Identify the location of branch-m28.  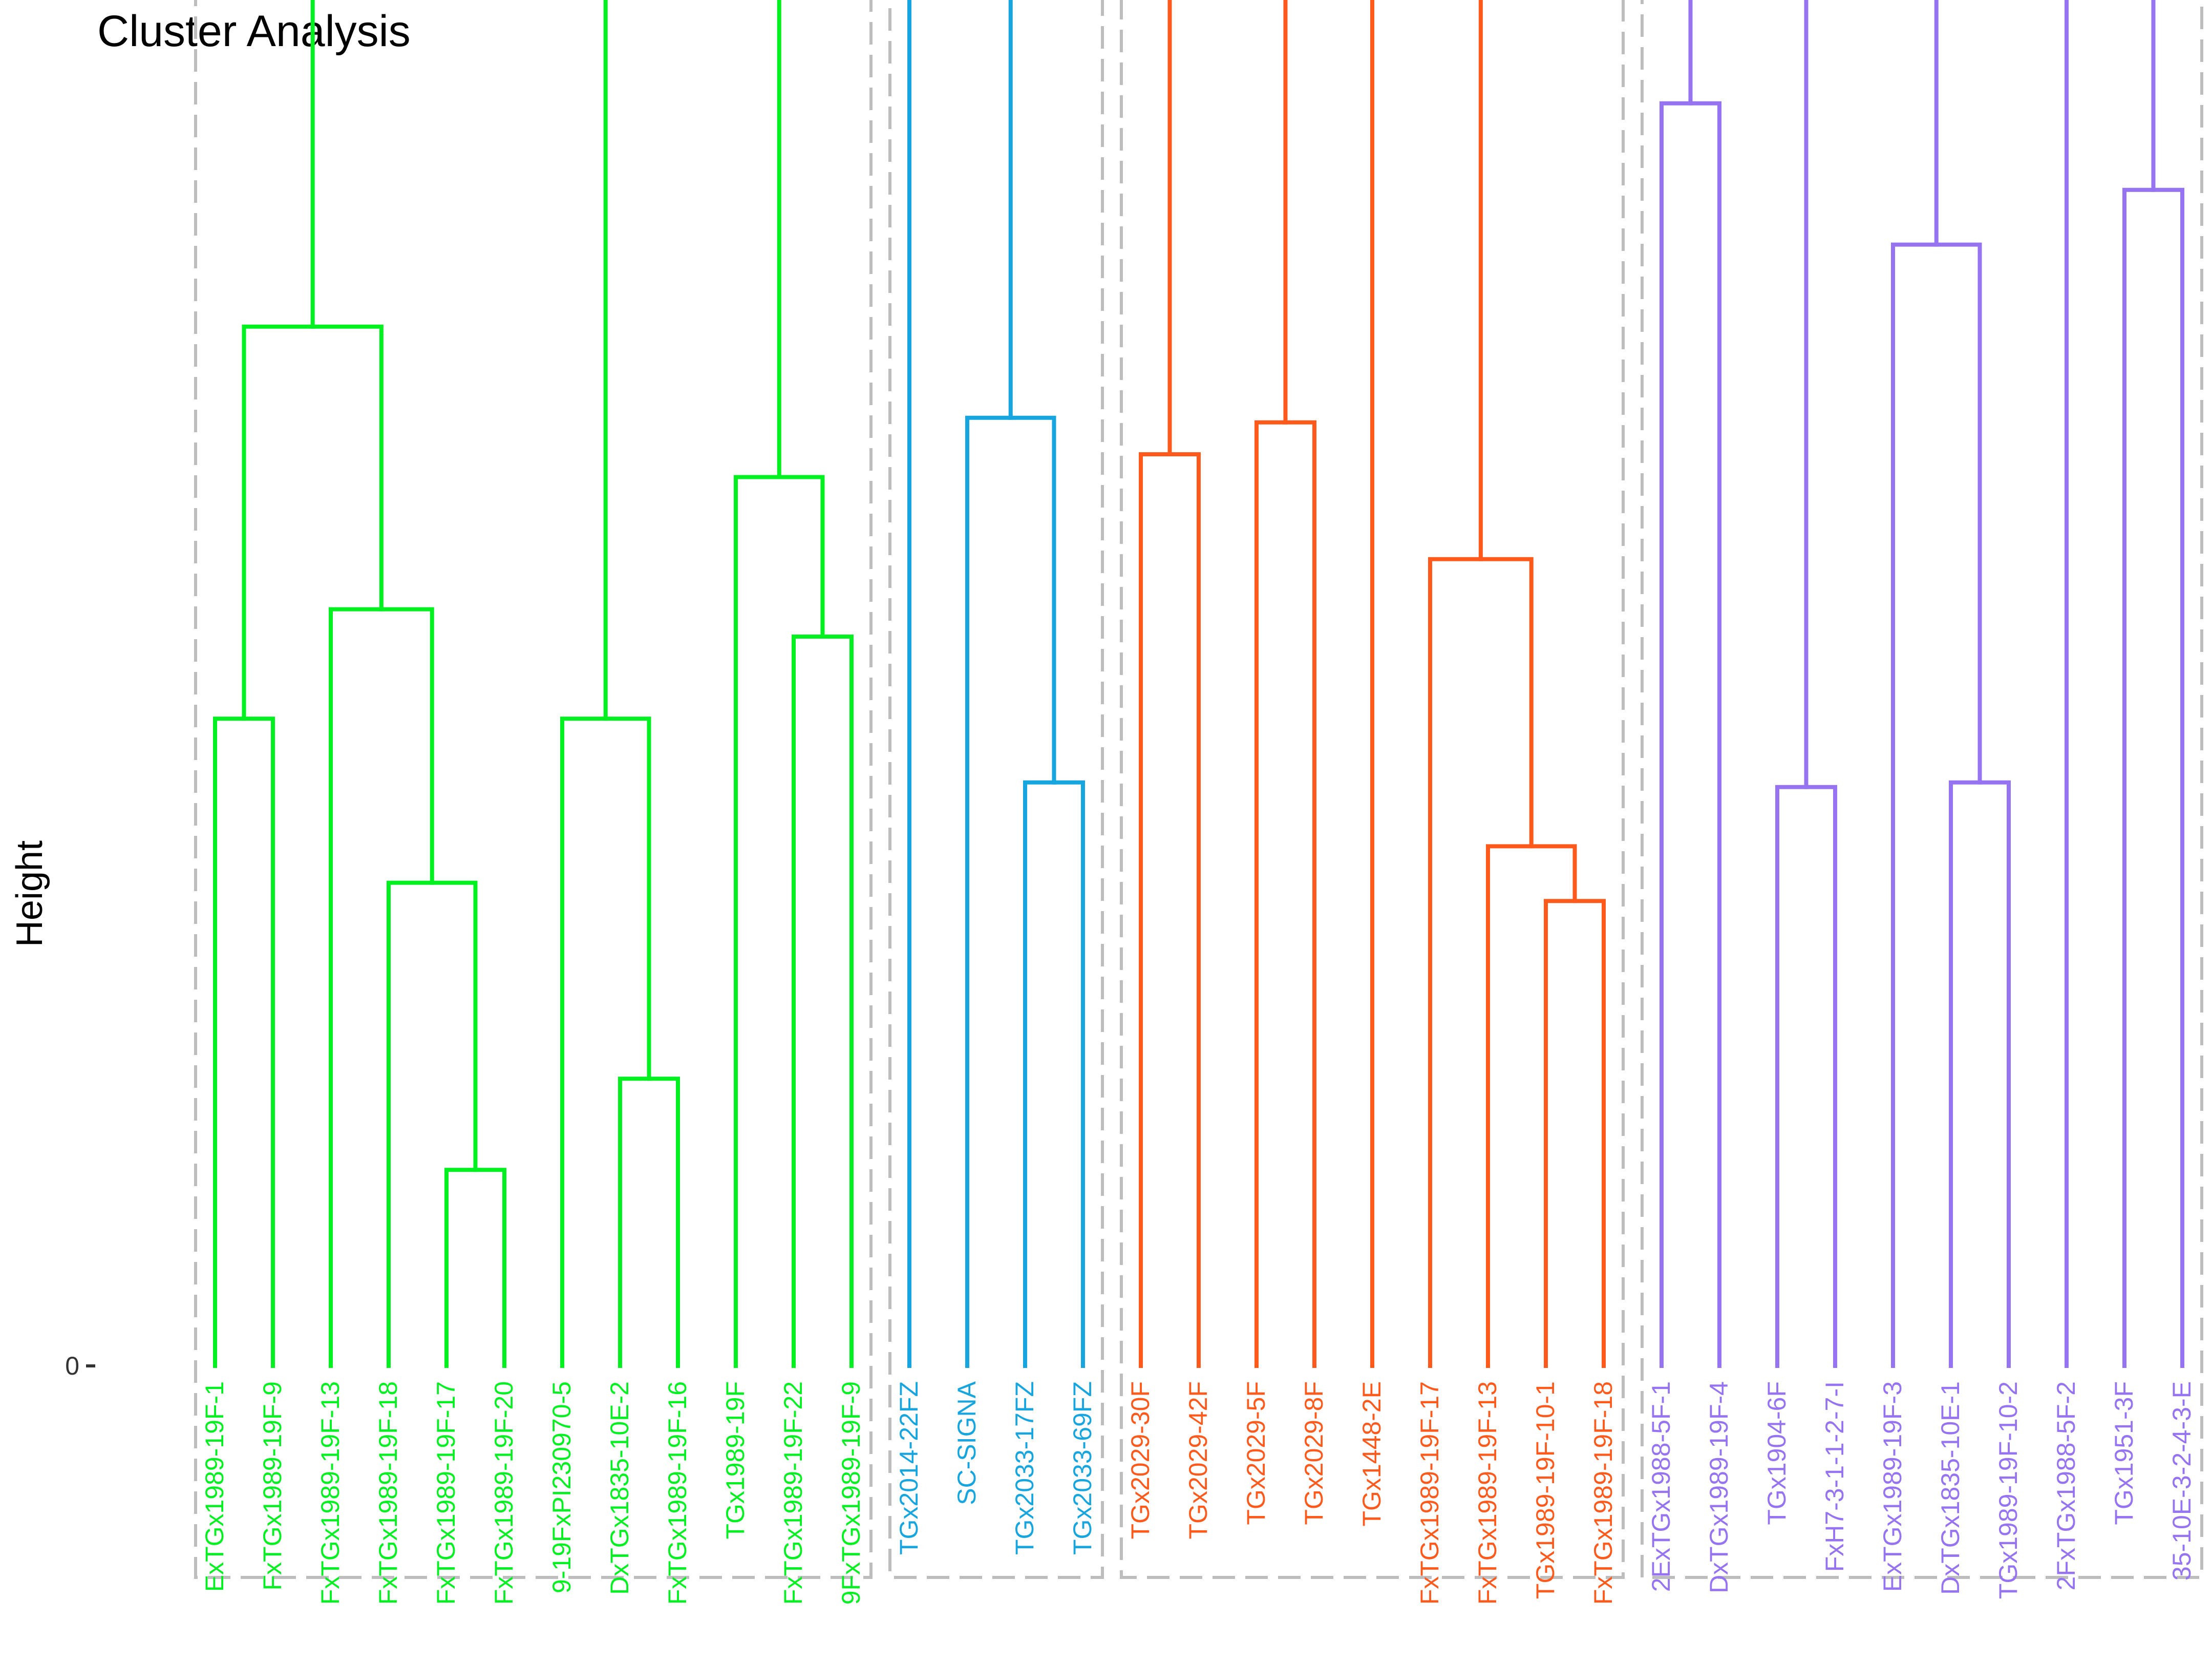
(1871, 394).